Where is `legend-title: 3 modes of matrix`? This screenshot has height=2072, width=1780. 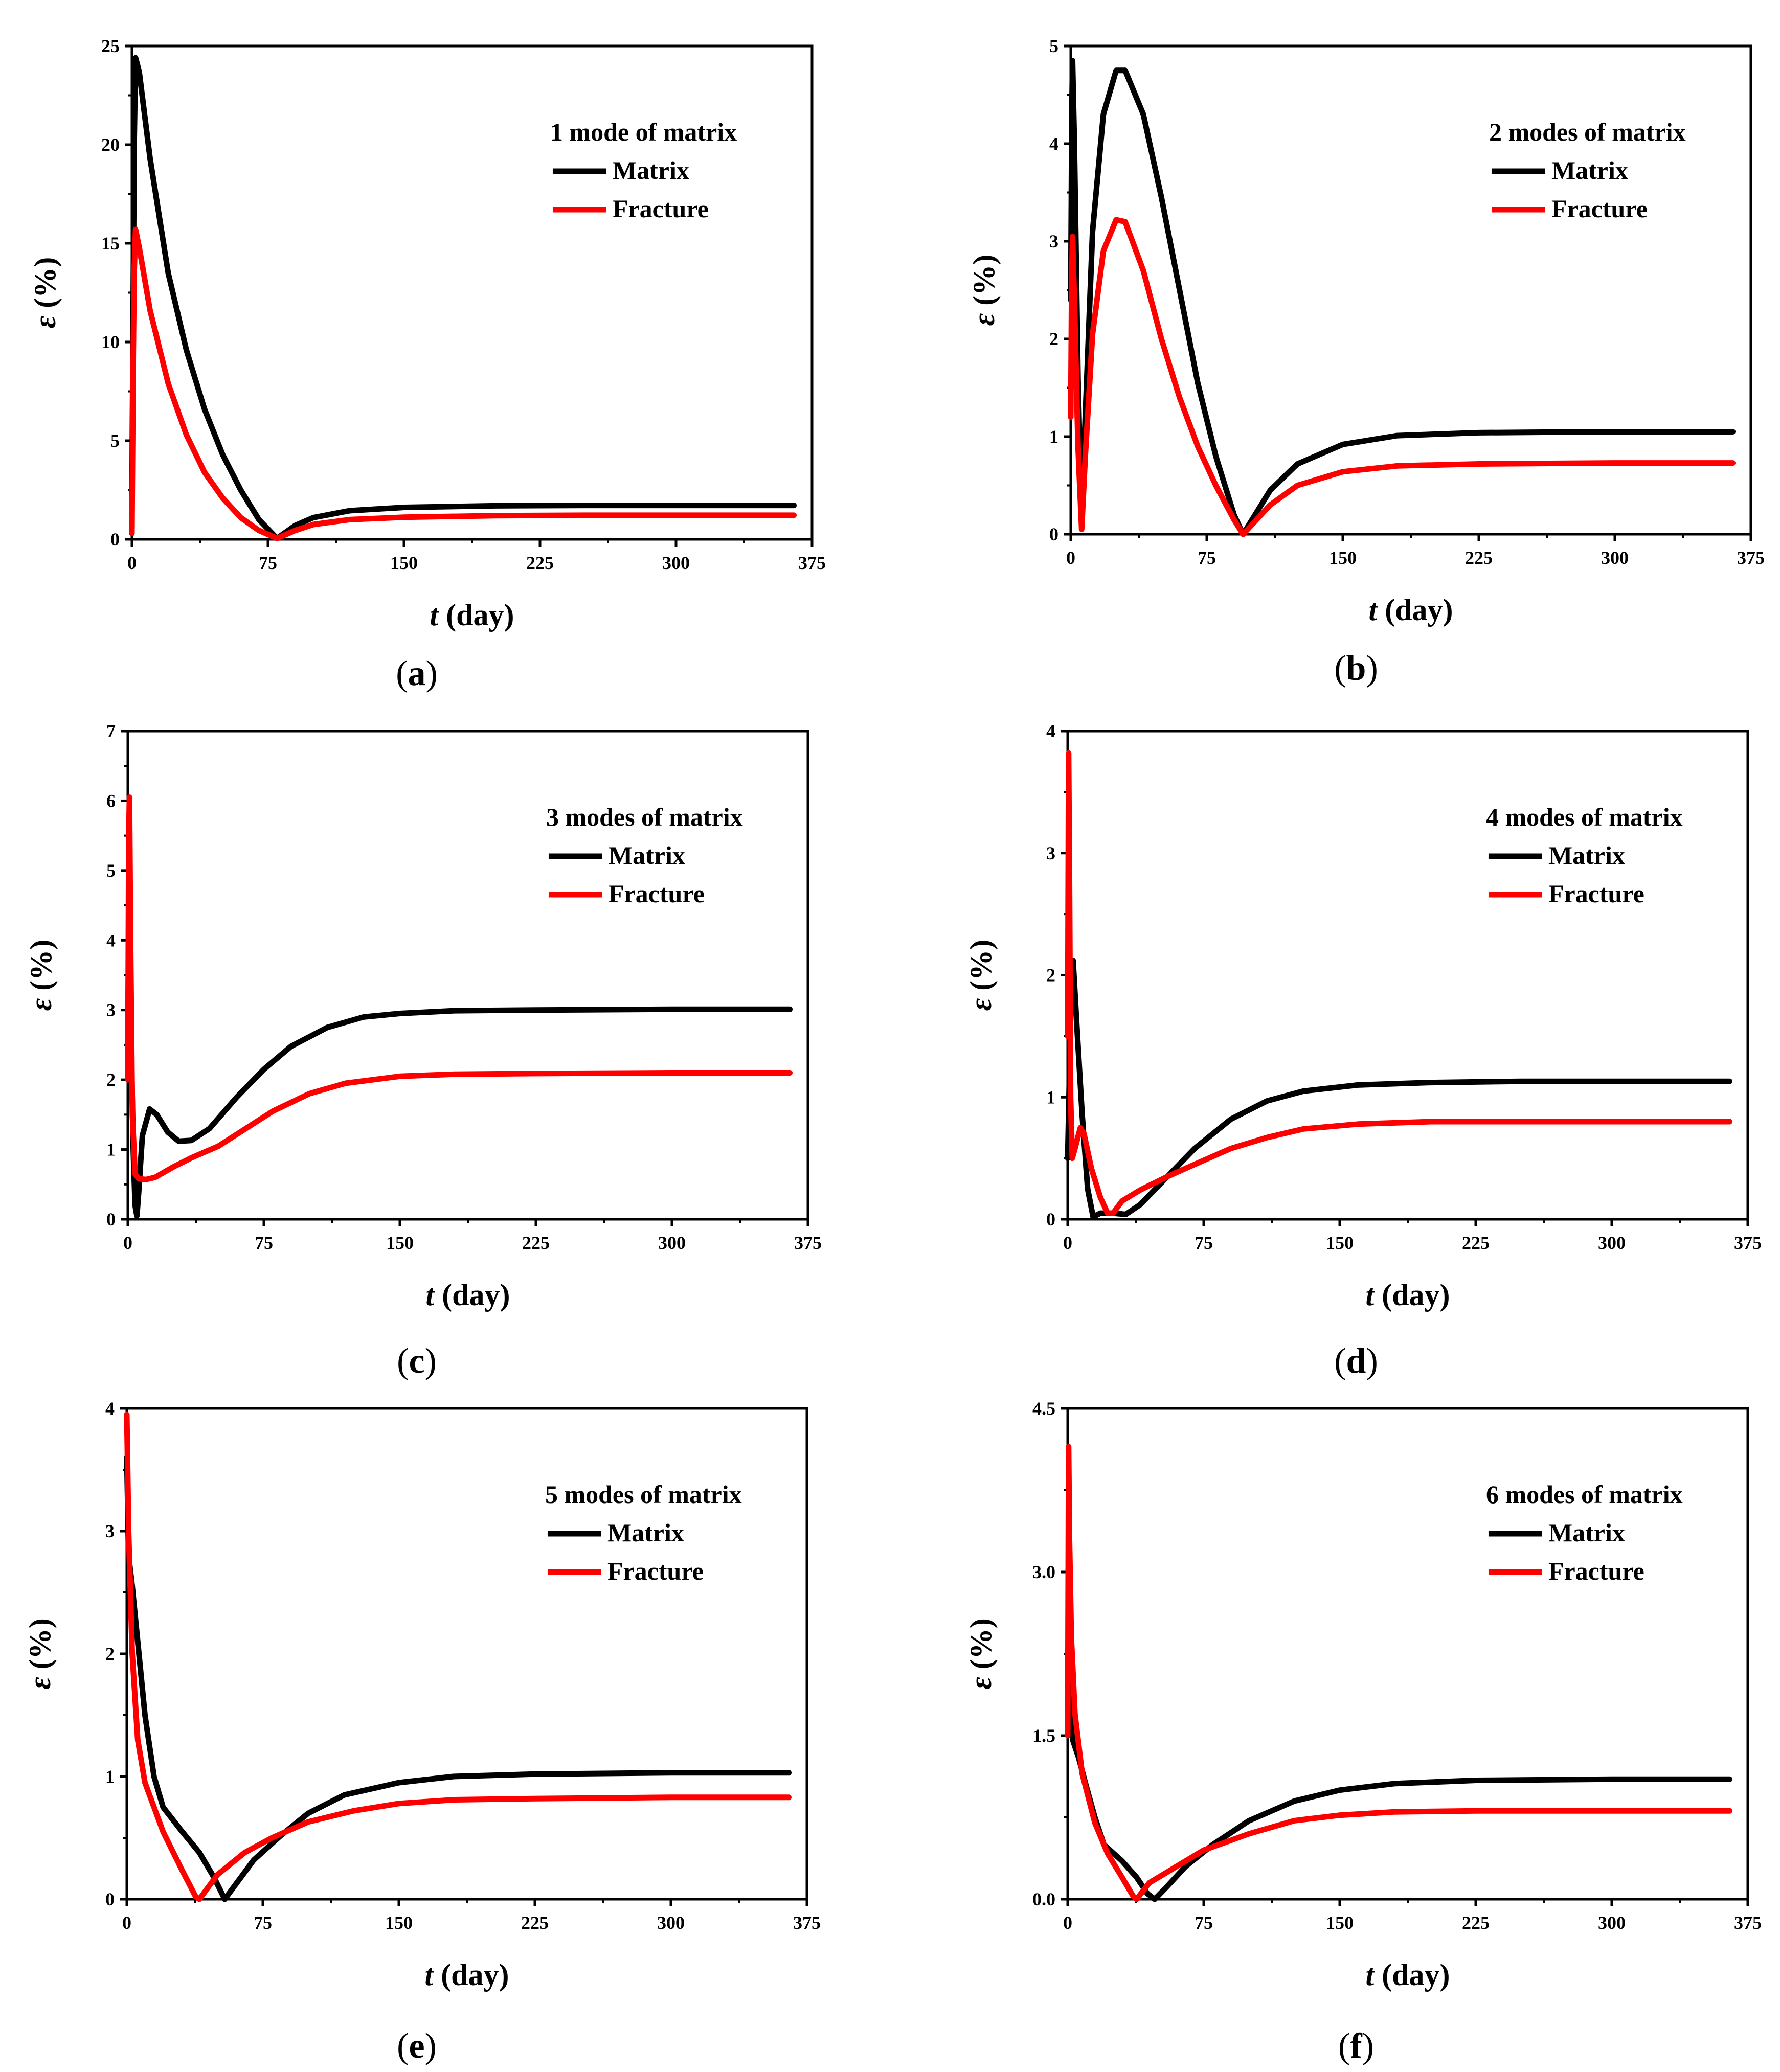 legend-title: 3 modes of matrix is located at coordinates (645, 817).